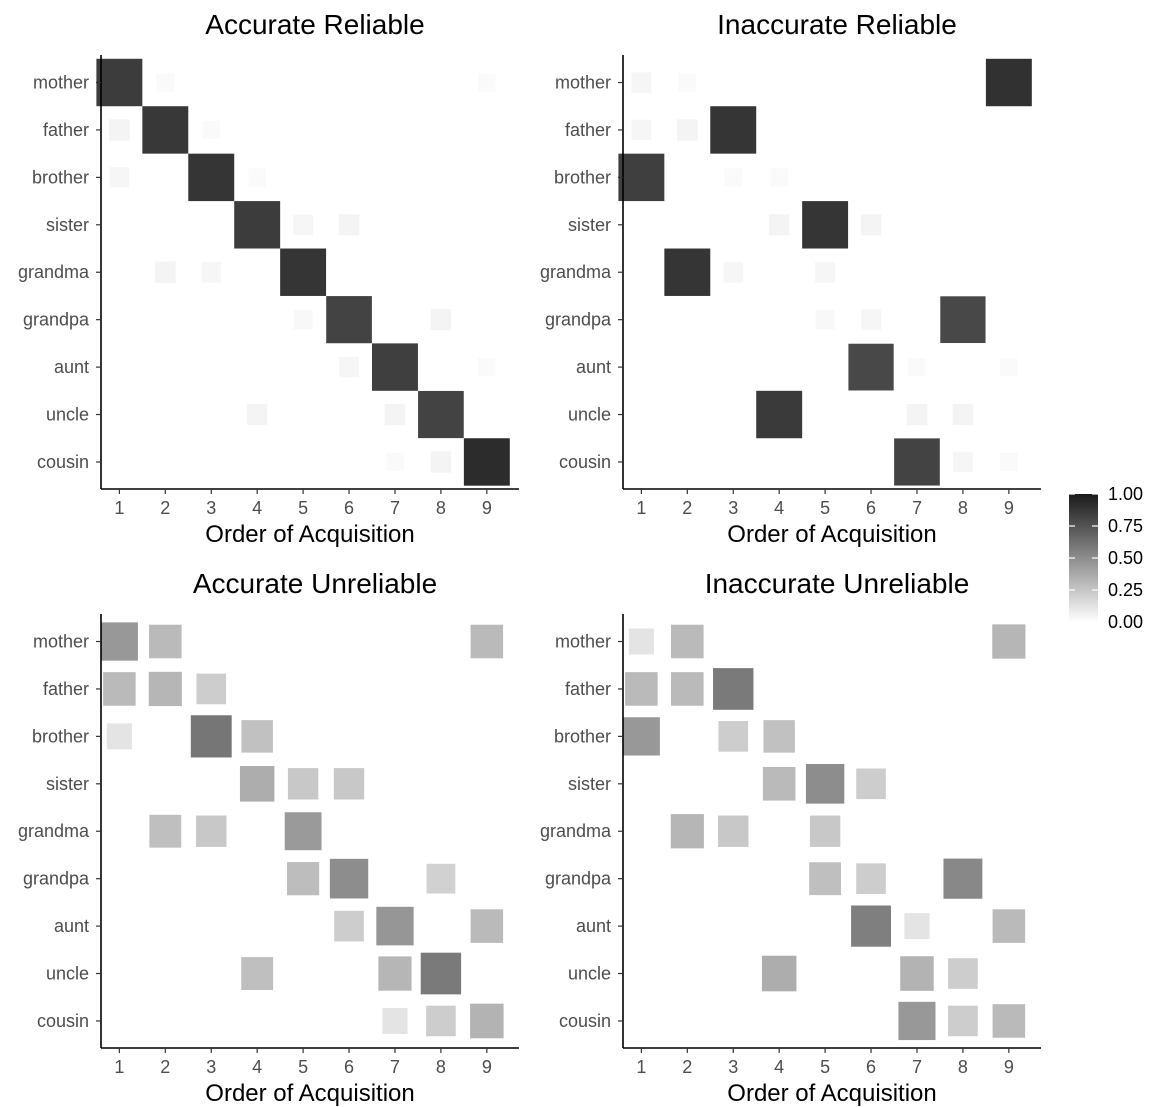 This screenshot has height=1107, width=1151. Describe the element at coordinates (314, 24) in the screenshot. I see `panel-title: Accurate Reliable` at that location.